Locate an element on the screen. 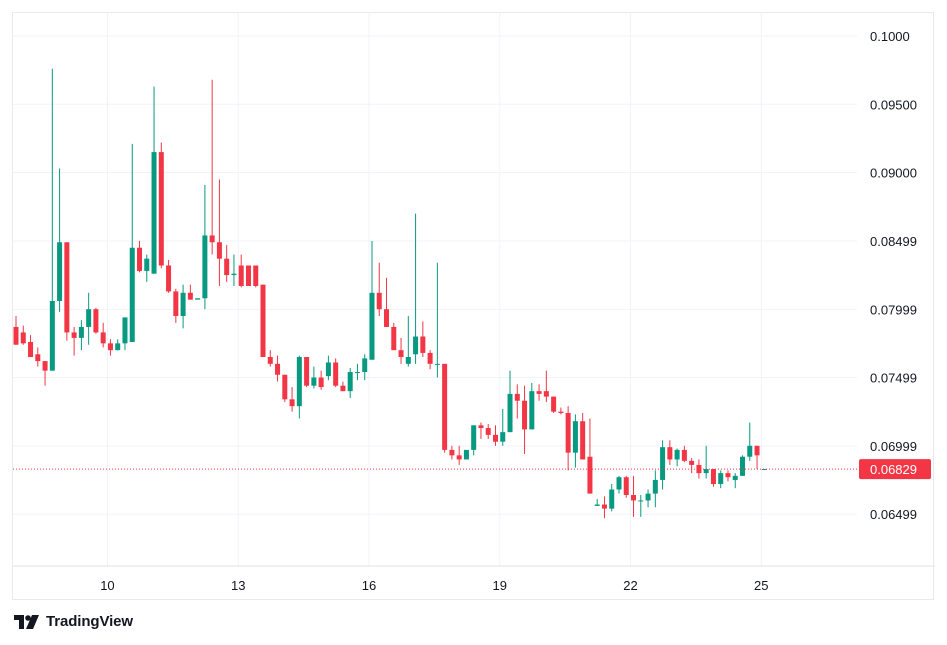 The width and height of the screenshot is (947, 645). time-tick-label: 13 is located at coordinates (238, 585).